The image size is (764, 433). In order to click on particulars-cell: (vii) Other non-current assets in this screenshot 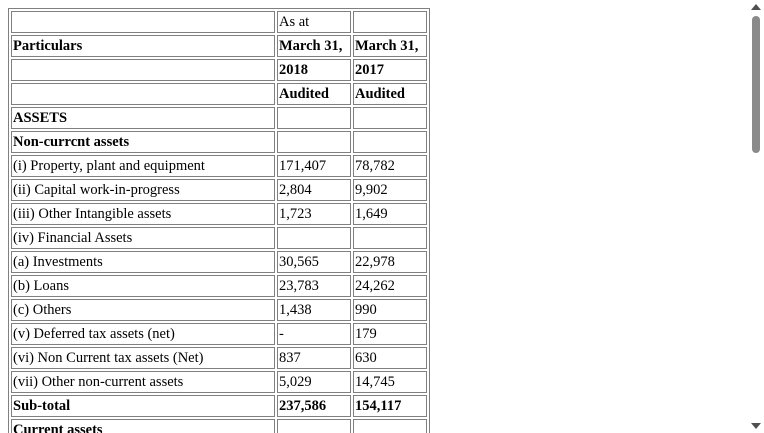, I will do `click(143, 382)`.